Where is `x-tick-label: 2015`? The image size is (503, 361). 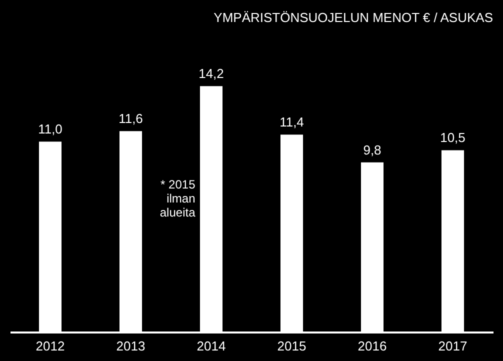 x-tick-label: 2015 is located at coordinates (291, 346).